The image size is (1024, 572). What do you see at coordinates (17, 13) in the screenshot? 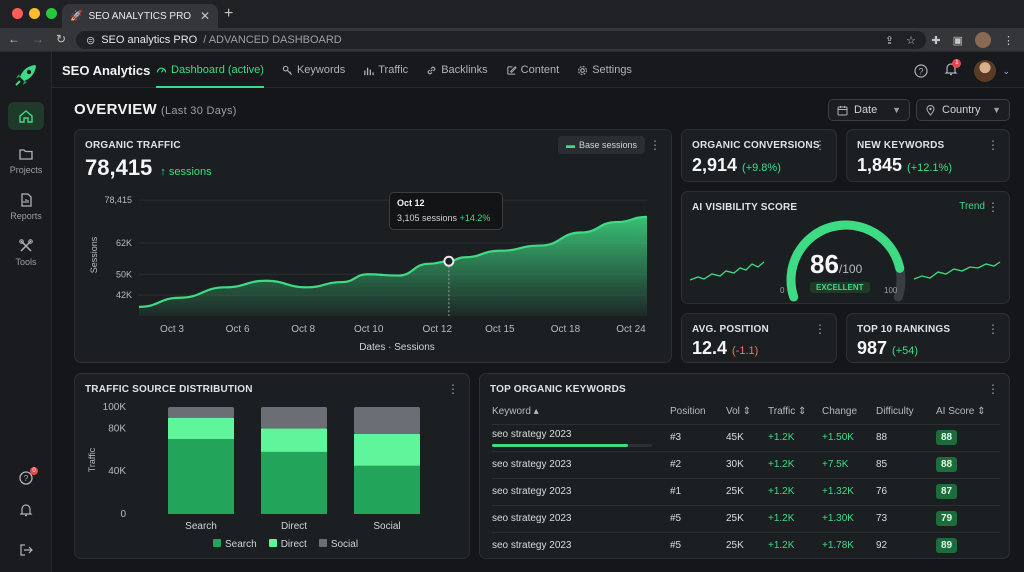
I see `close-window-button` at bounding box center [17, 13].